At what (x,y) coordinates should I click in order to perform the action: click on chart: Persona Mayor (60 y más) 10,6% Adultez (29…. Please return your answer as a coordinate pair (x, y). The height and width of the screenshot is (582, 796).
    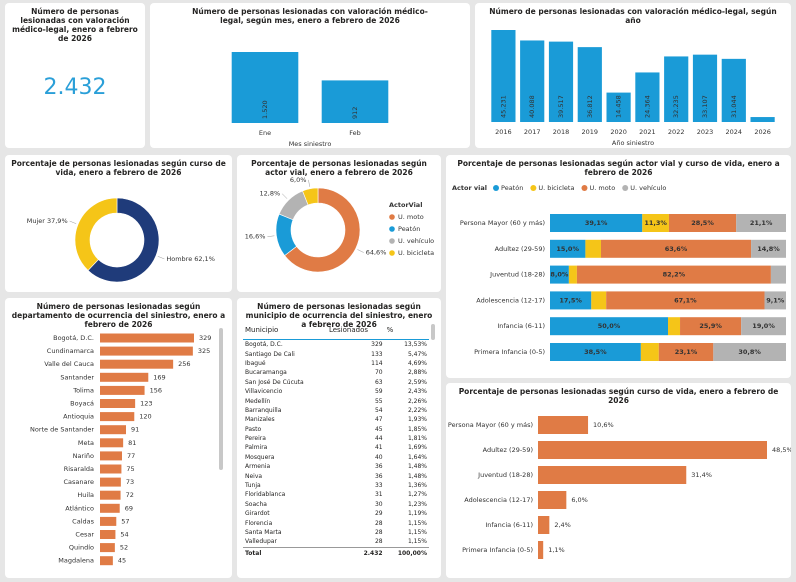
    Looking at the image, I should click on (619, 487).